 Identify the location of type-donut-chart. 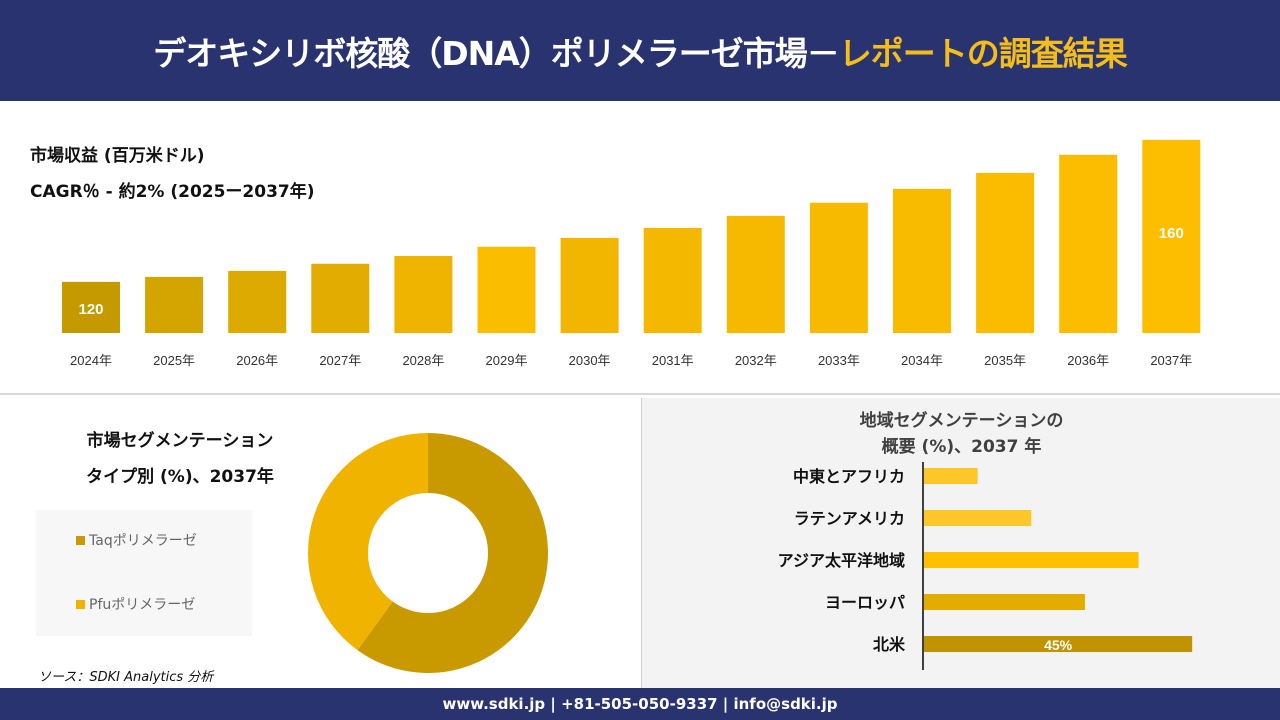
(427, 553).